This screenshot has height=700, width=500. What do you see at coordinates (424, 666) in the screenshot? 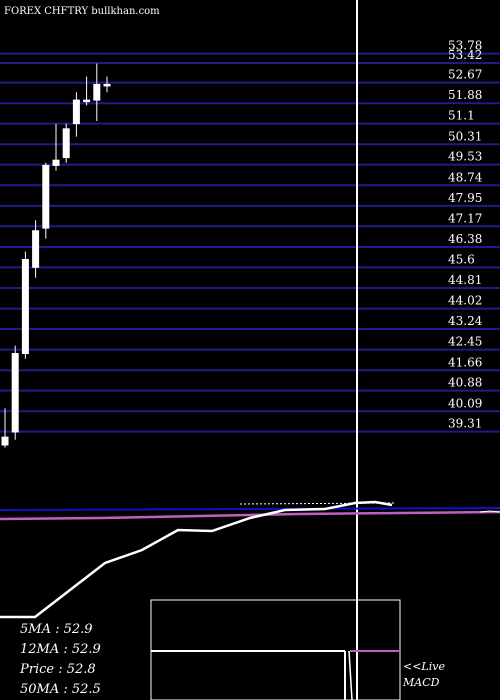
I see `macd-label-line: <<Live` at bounding box center [424, 666].